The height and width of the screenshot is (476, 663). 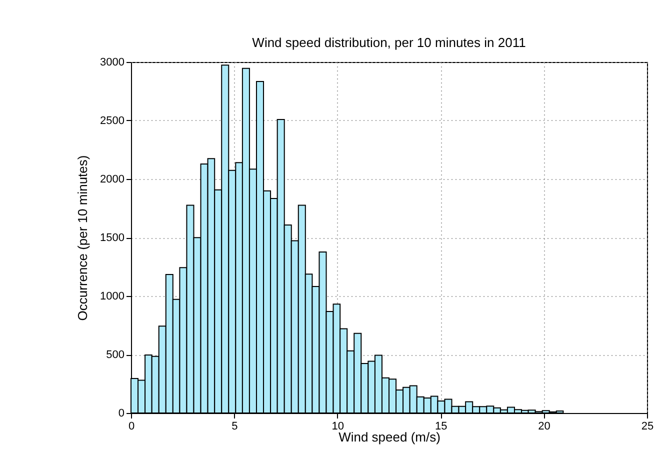 What do you see at coordinates (121, 414) in the screenshot?
I see `y-tick-label: 0` at bounding box center [121, 414].